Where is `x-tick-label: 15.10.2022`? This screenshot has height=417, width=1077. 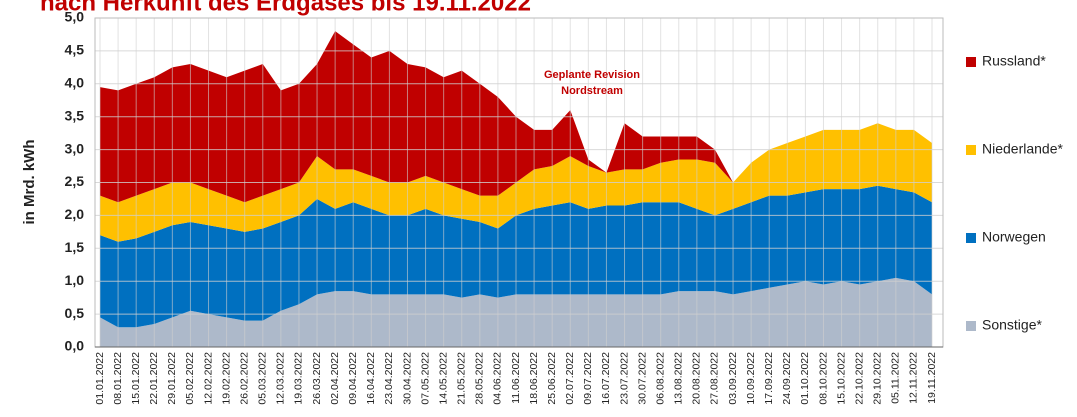
x-tick-label: 15.10.2022 is located at coordinates (841, 378).